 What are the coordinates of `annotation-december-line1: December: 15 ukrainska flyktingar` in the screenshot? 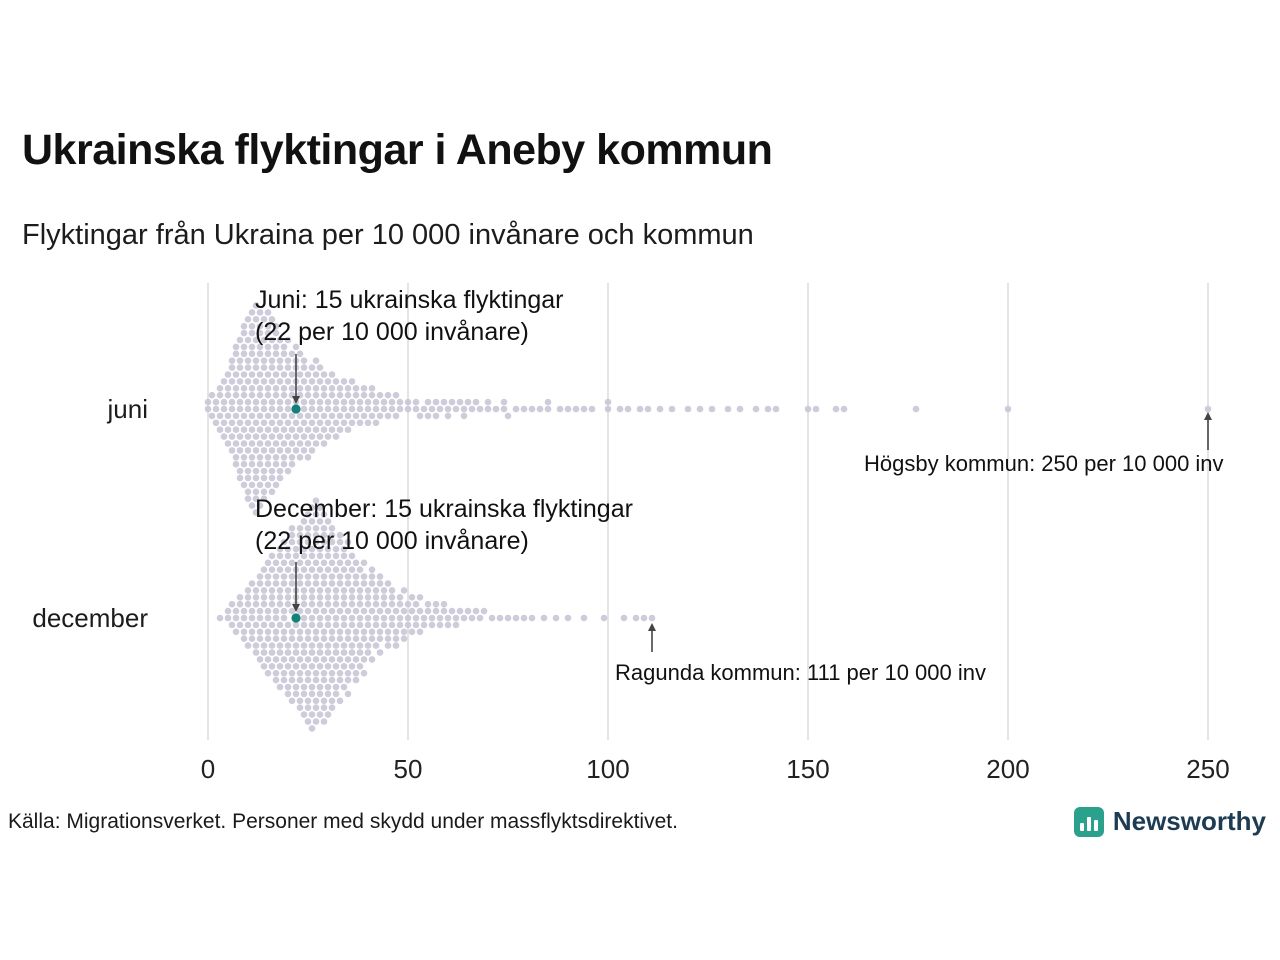 It's located at (444, 509).